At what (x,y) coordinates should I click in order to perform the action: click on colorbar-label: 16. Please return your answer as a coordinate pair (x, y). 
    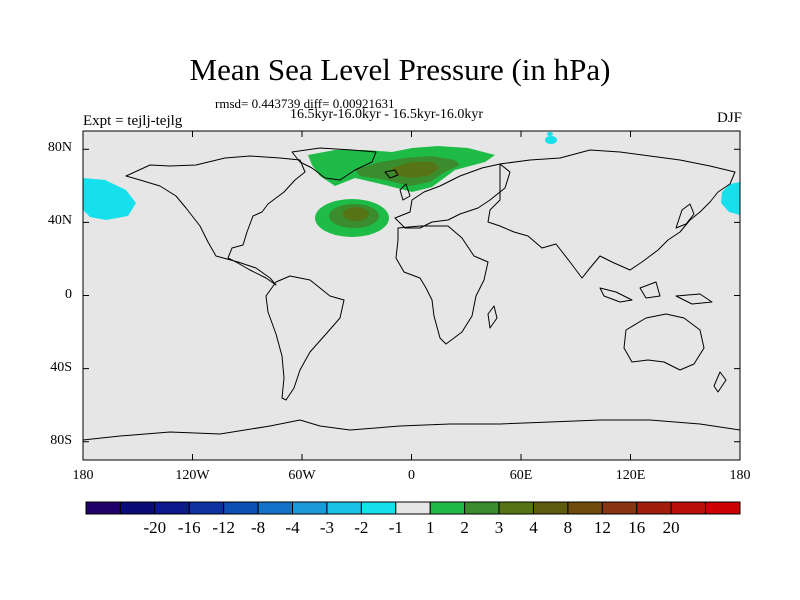
    Looking at the image, I should click on (637, 527).